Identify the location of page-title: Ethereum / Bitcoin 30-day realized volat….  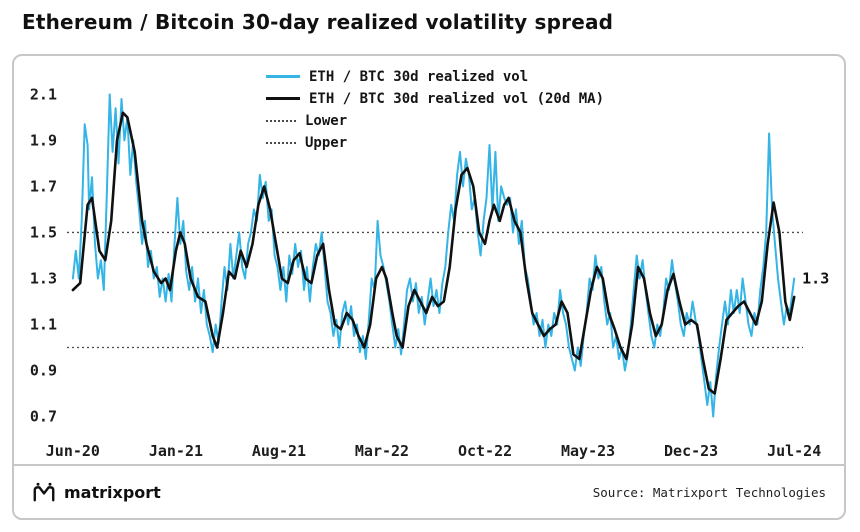
(318, 22).